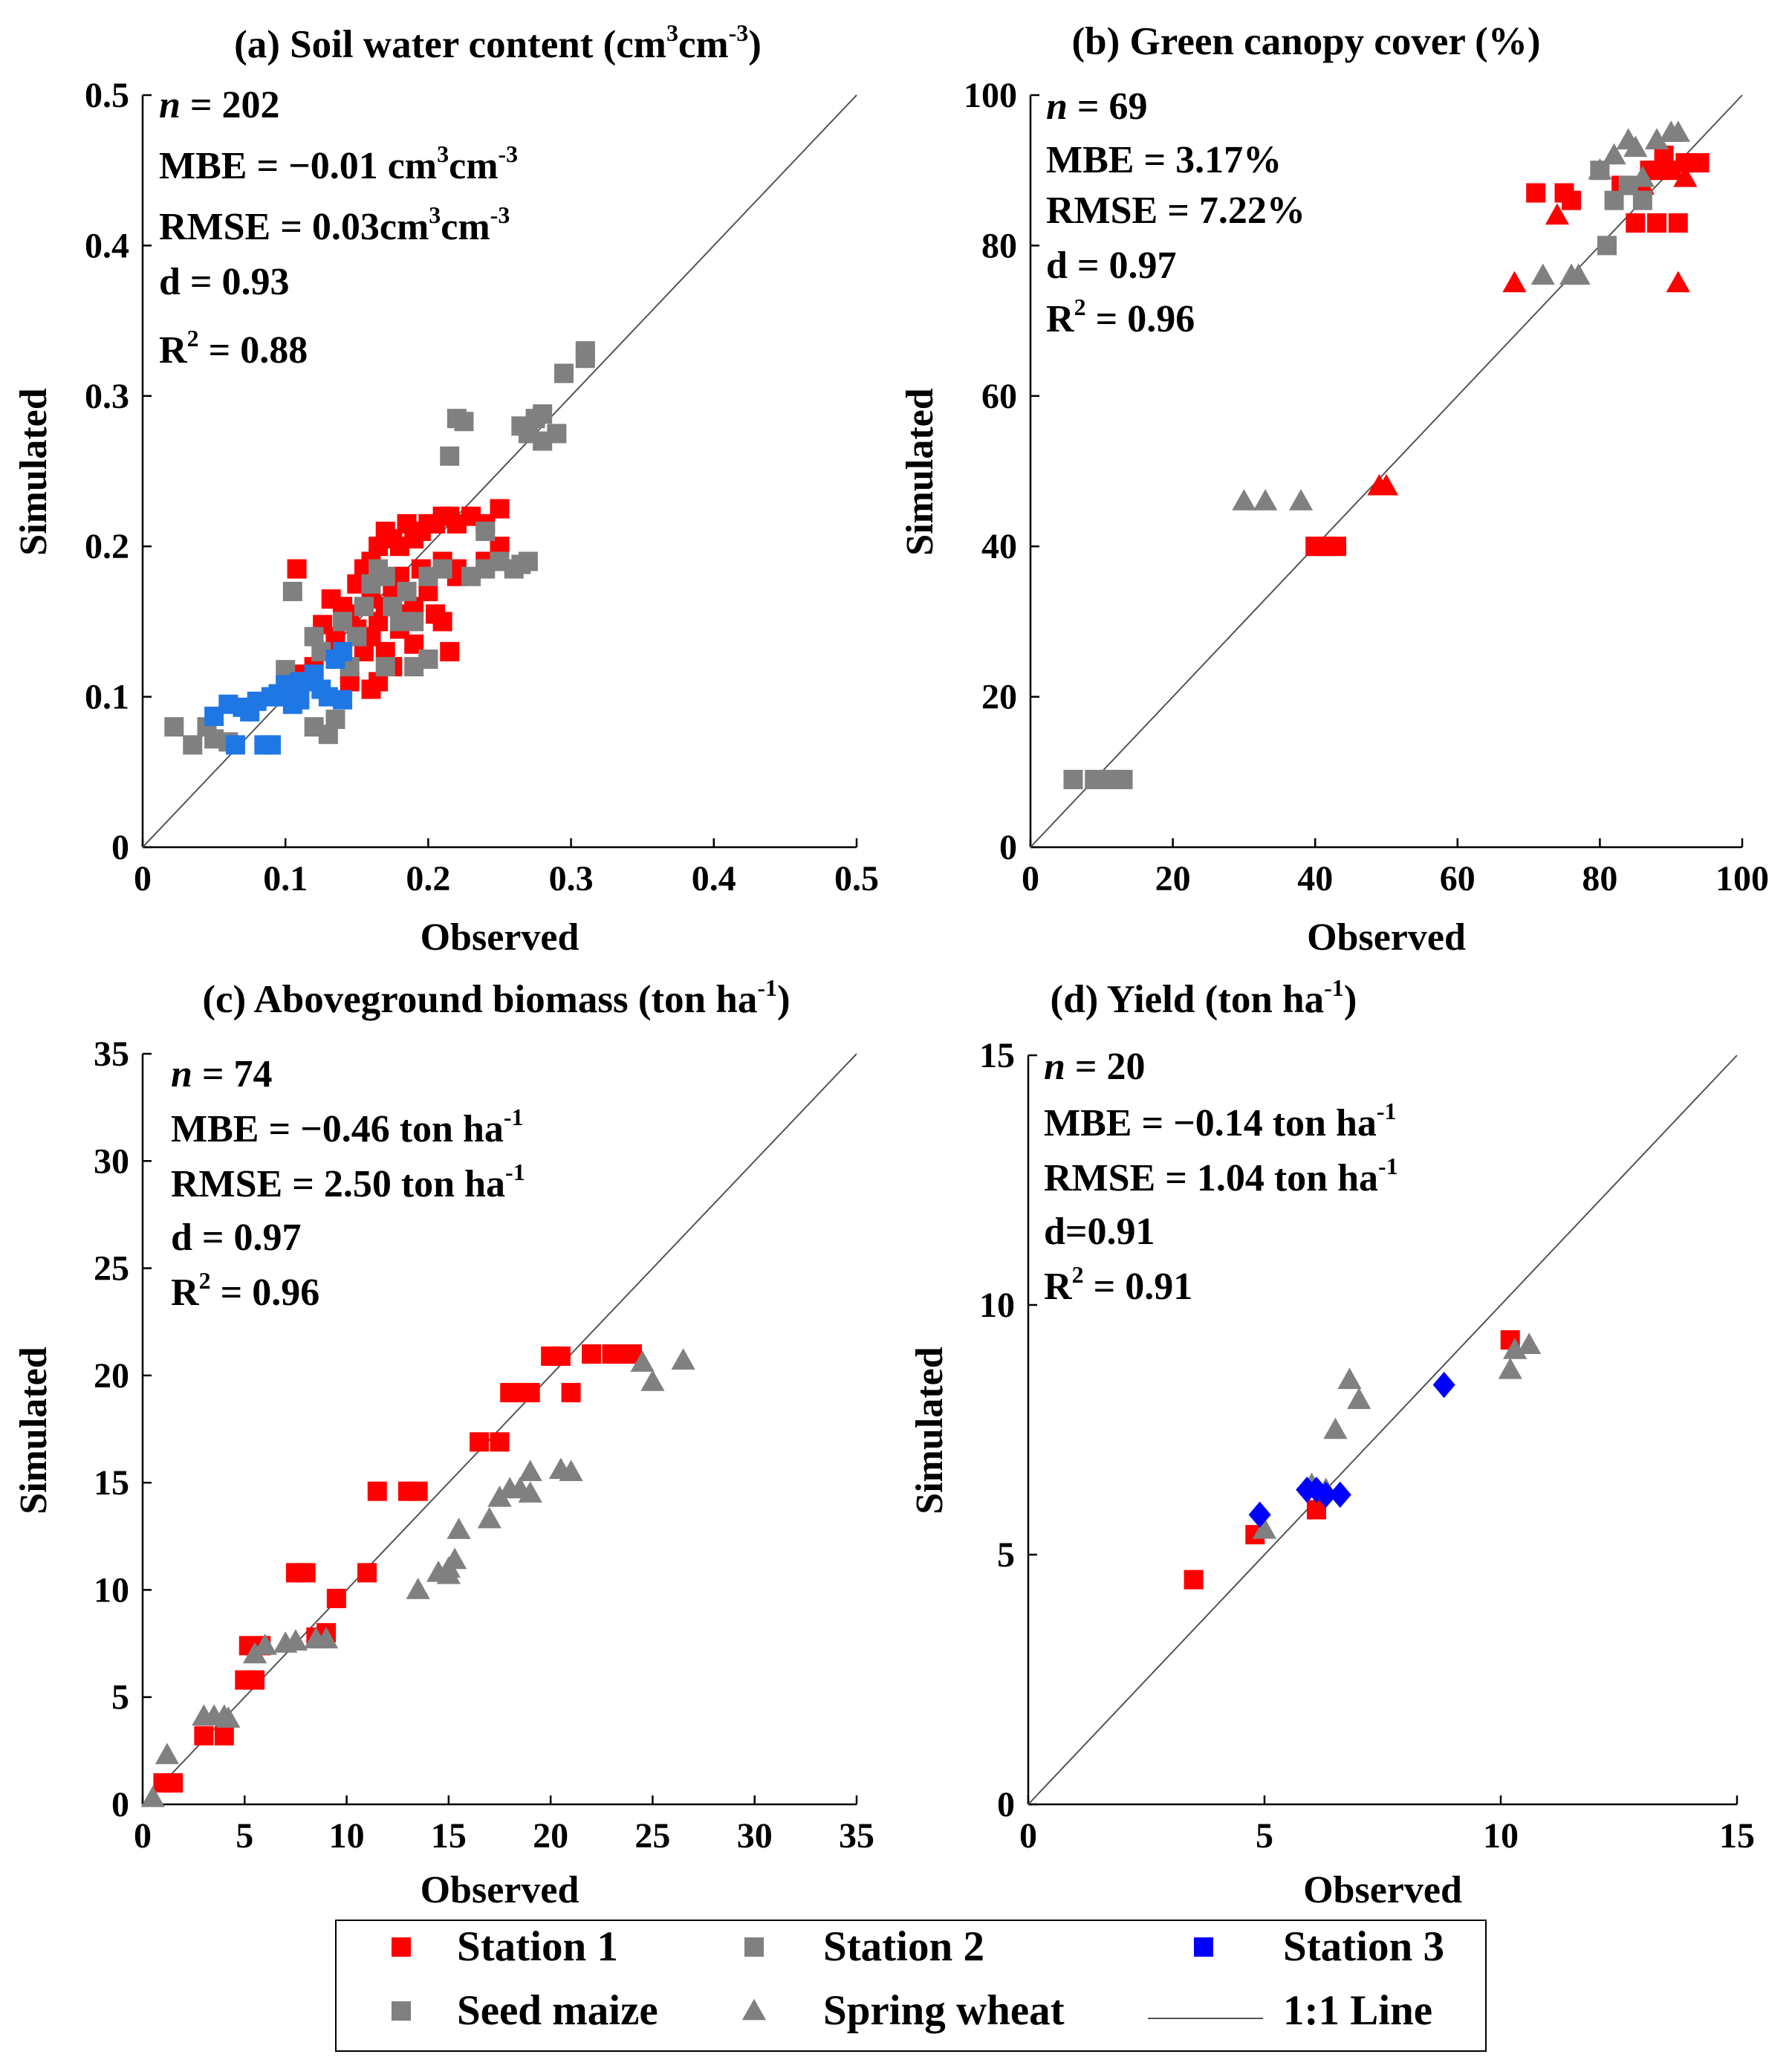  What do you see at coordinates (1120, 317) in the screenshot?
I see `panel-b-r2: R2 = 0.96` at bounding box center [1120, 317].